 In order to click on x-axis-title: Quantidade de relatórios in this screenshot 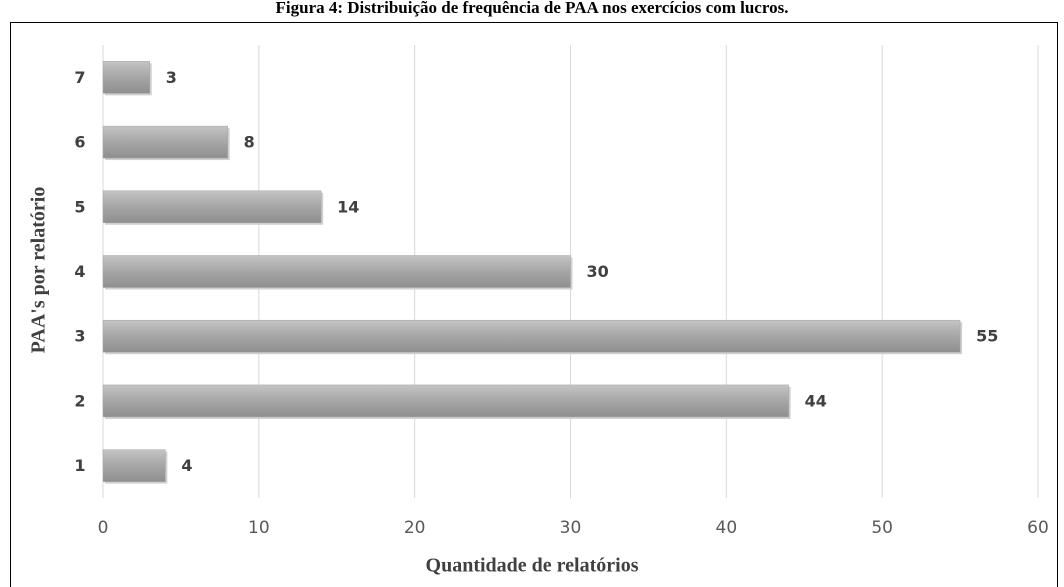, I will do `click(532, 566)`.